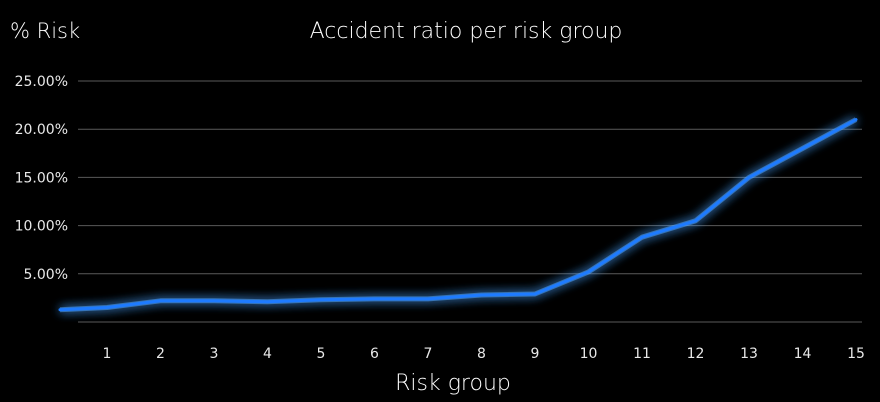 Image resolution: width=880 pixels, height=402 pixels. I want to click on x-tick-label: 8, so click(481, 354).